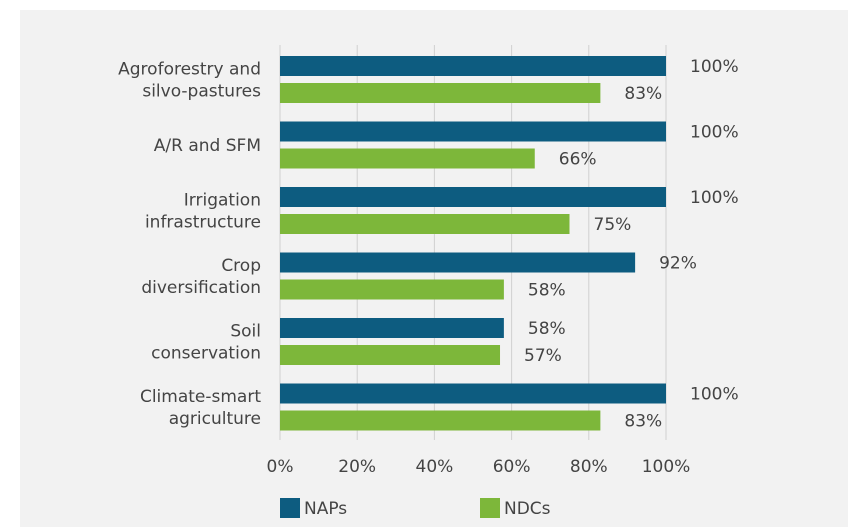 The image size is (861, 527). Describe the element at coordinates (666, 467) in the screenshot. I see `x-tick-label: 100%` at that location.